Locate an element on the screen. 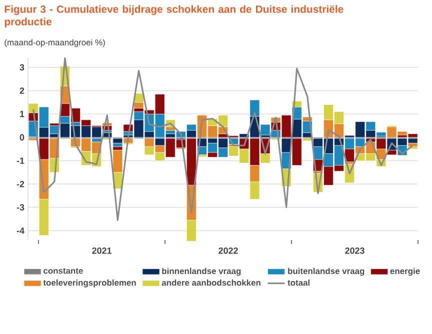 This screenshot has height=334, width=432. chart-title: Figuur 3 - Cumulatieve bijdrage schokken aan de Duitse industriële productie is located at coordinates (174, 16).